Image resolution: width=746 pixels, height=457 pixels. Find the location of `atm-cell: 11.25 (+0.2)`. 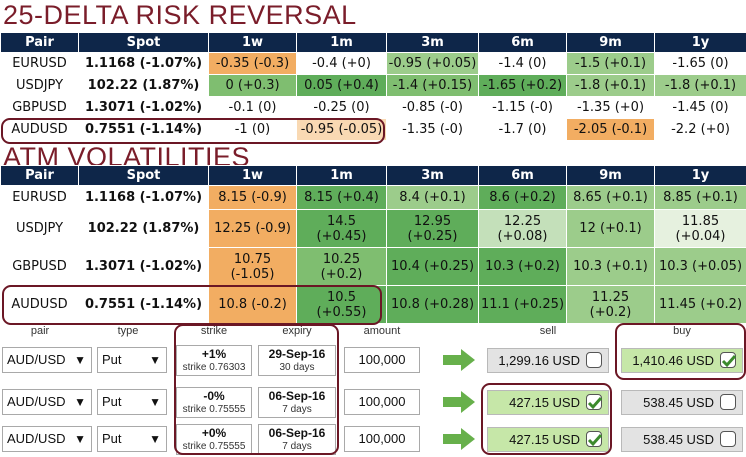

atm-cell: 11.25 (+0.2) is located at coordinates (610, 304).